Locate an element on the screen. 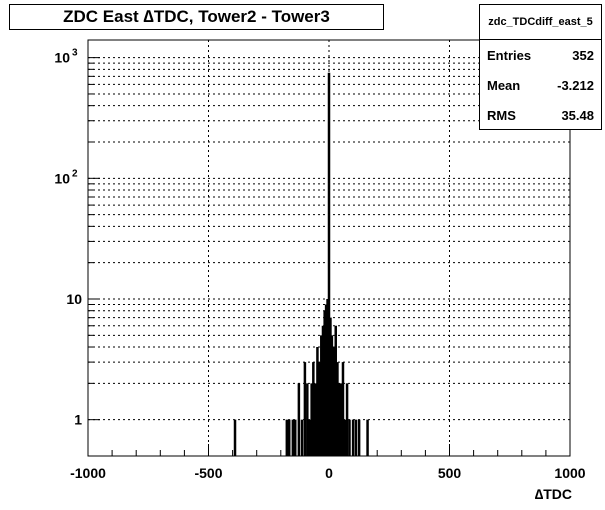 Image resolution: width=605 pixels, height=510 pixels. x-tick-label: -1000 is located at coordinates (88, 473).